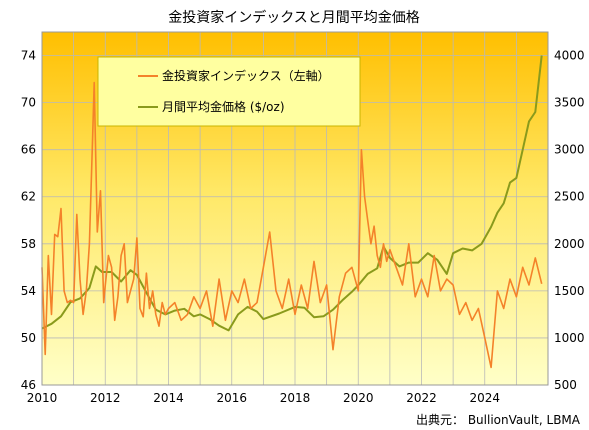 This screenshot has width=589, height=430. Describe the element at coordinates (358, 398) in the screenshot. I see `x-tick-label: 2020` at that location.